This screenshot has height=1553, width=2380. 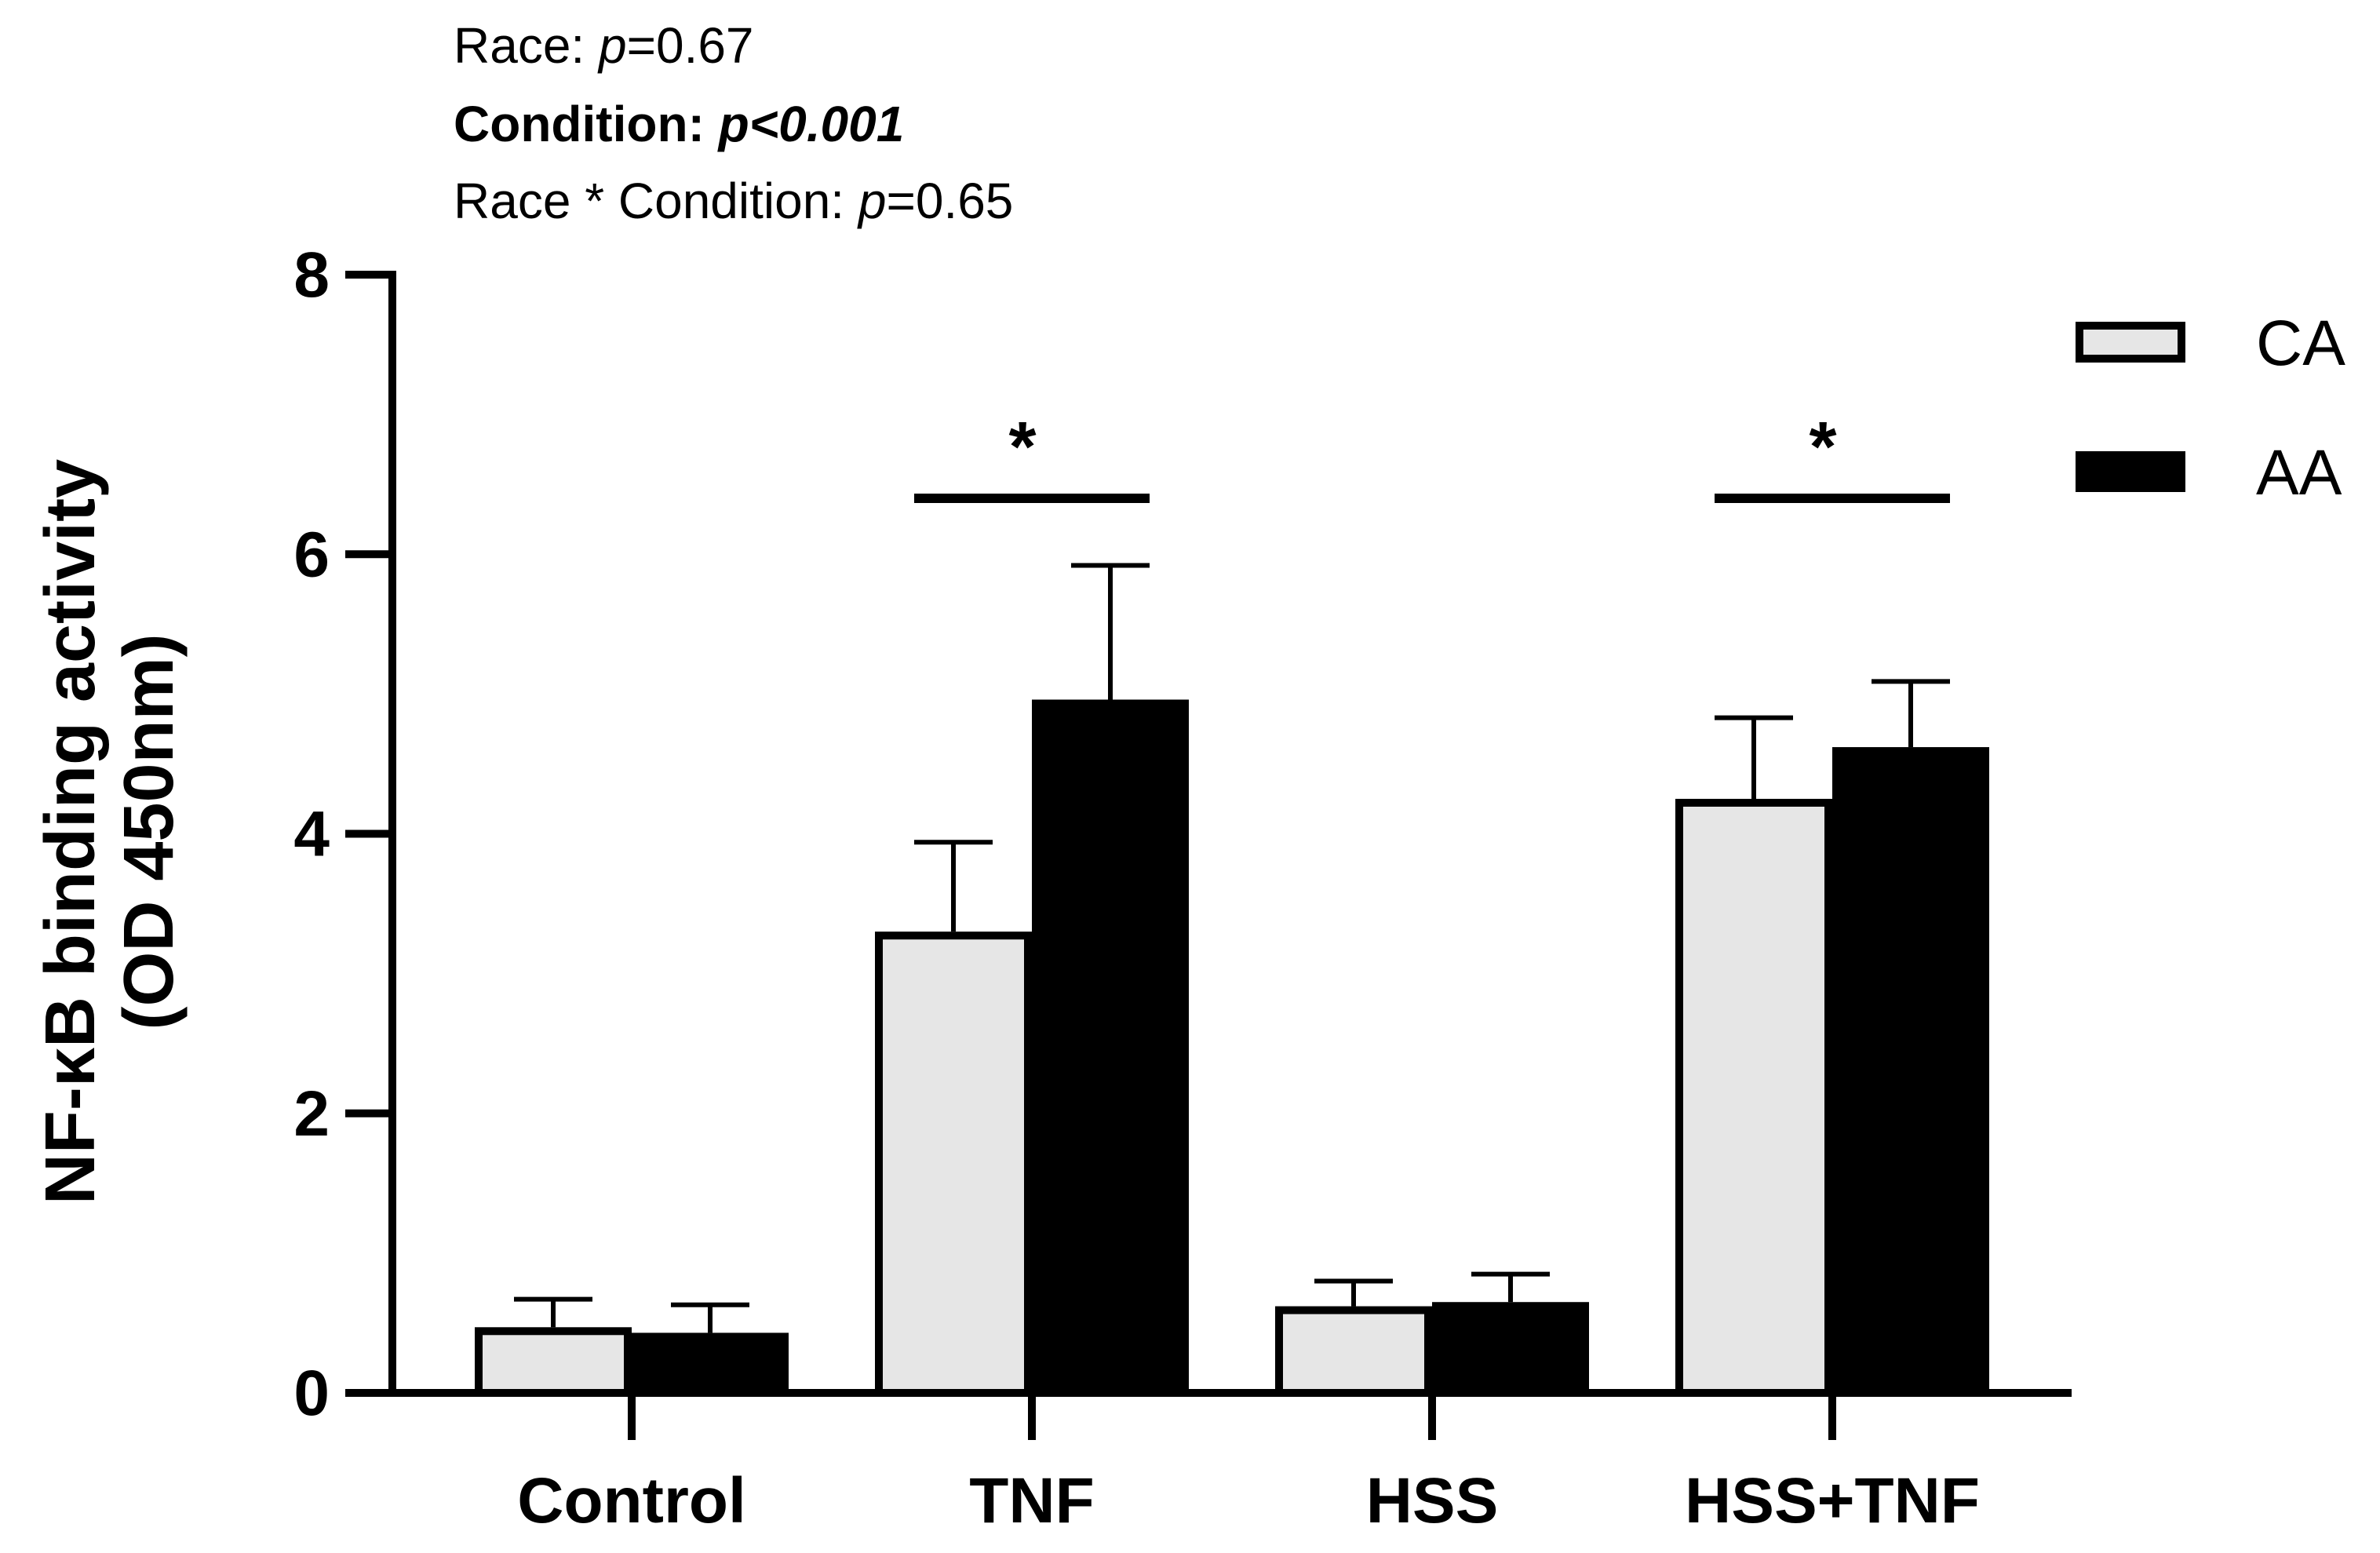 What do you see at coordinates (2299, 473) in the screenshot?
I see `legend-label-aa: AA` at bounding box center [2299, 473].